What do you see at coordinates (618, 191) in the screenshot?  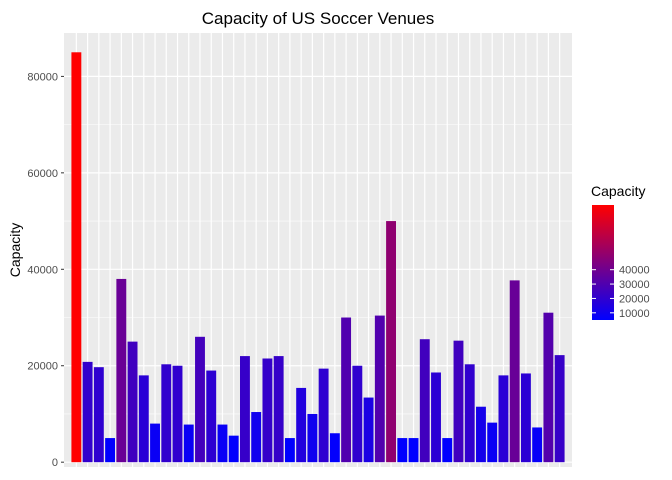 I see `legend-title: Capacity` at bounding box center [618, 191].